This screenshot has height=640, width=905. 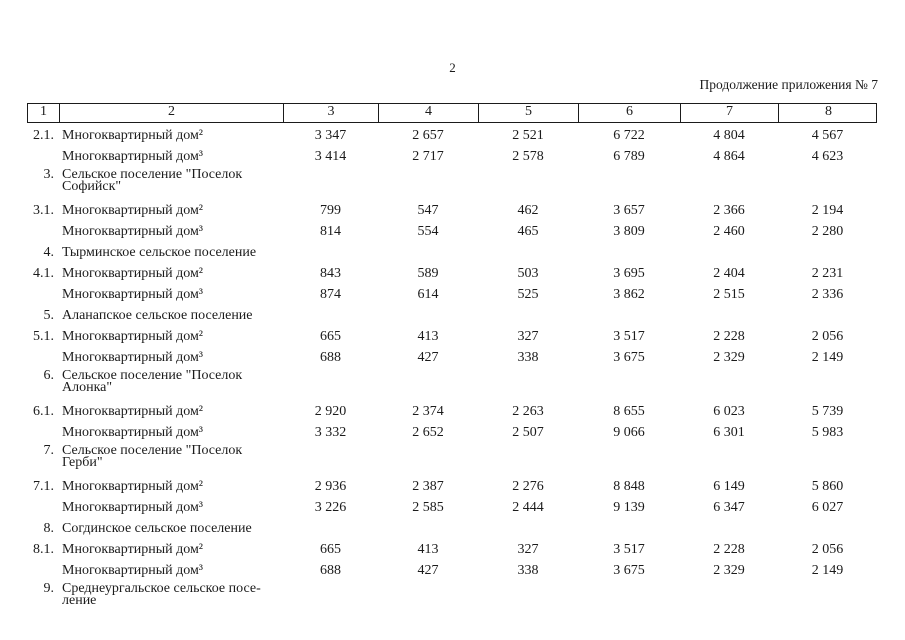 What do you see at coordinates (330, 294) in the screenshot?
I see `row-value: 874` at bounding box center [330, 294].